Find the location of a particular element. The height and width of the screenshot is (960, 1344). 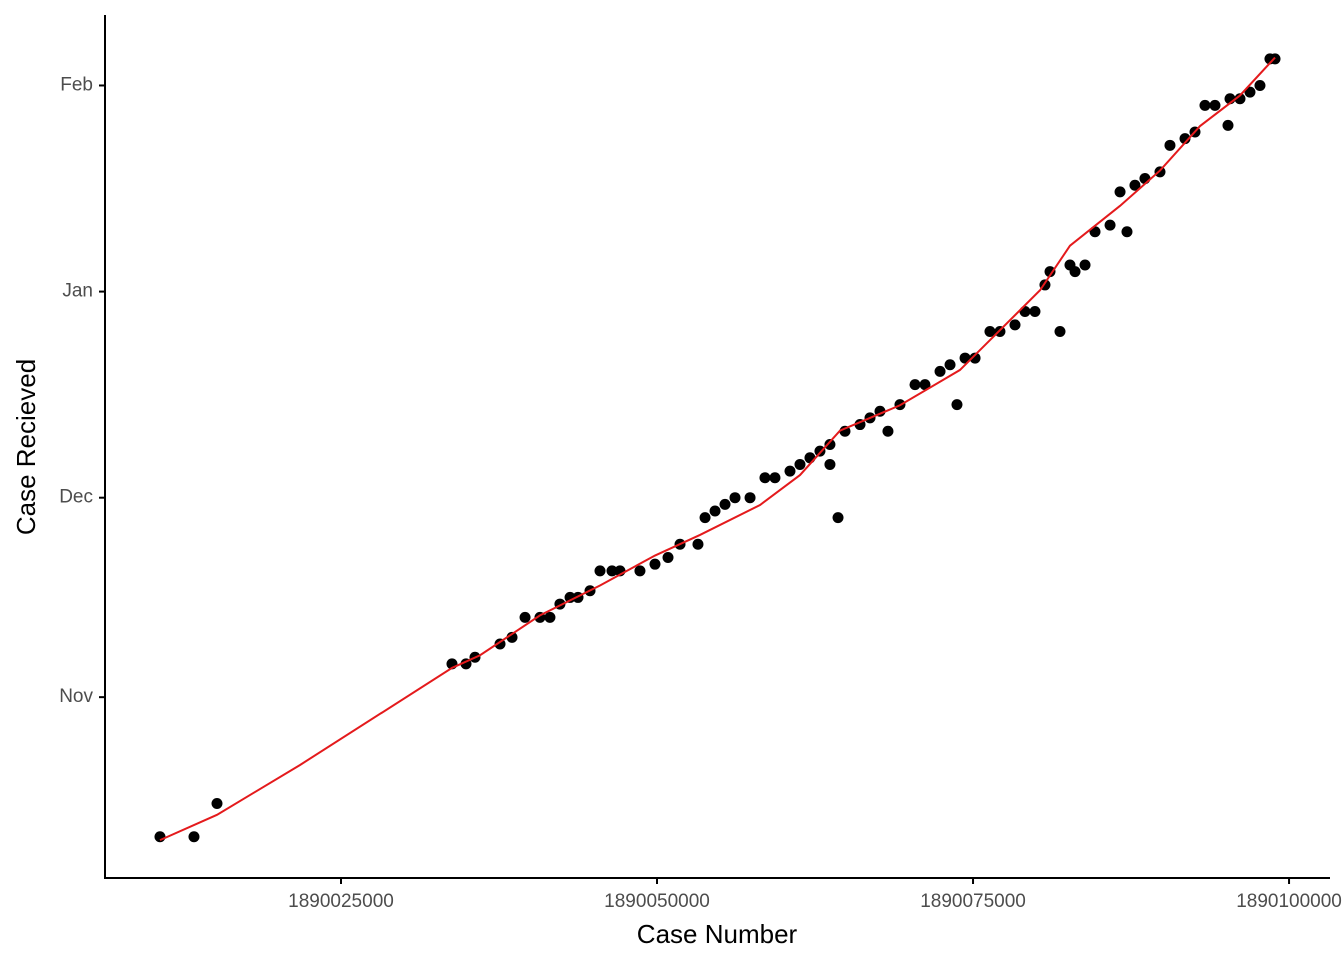

x-axis-title: Case Number is located at coordinates (717, 934).